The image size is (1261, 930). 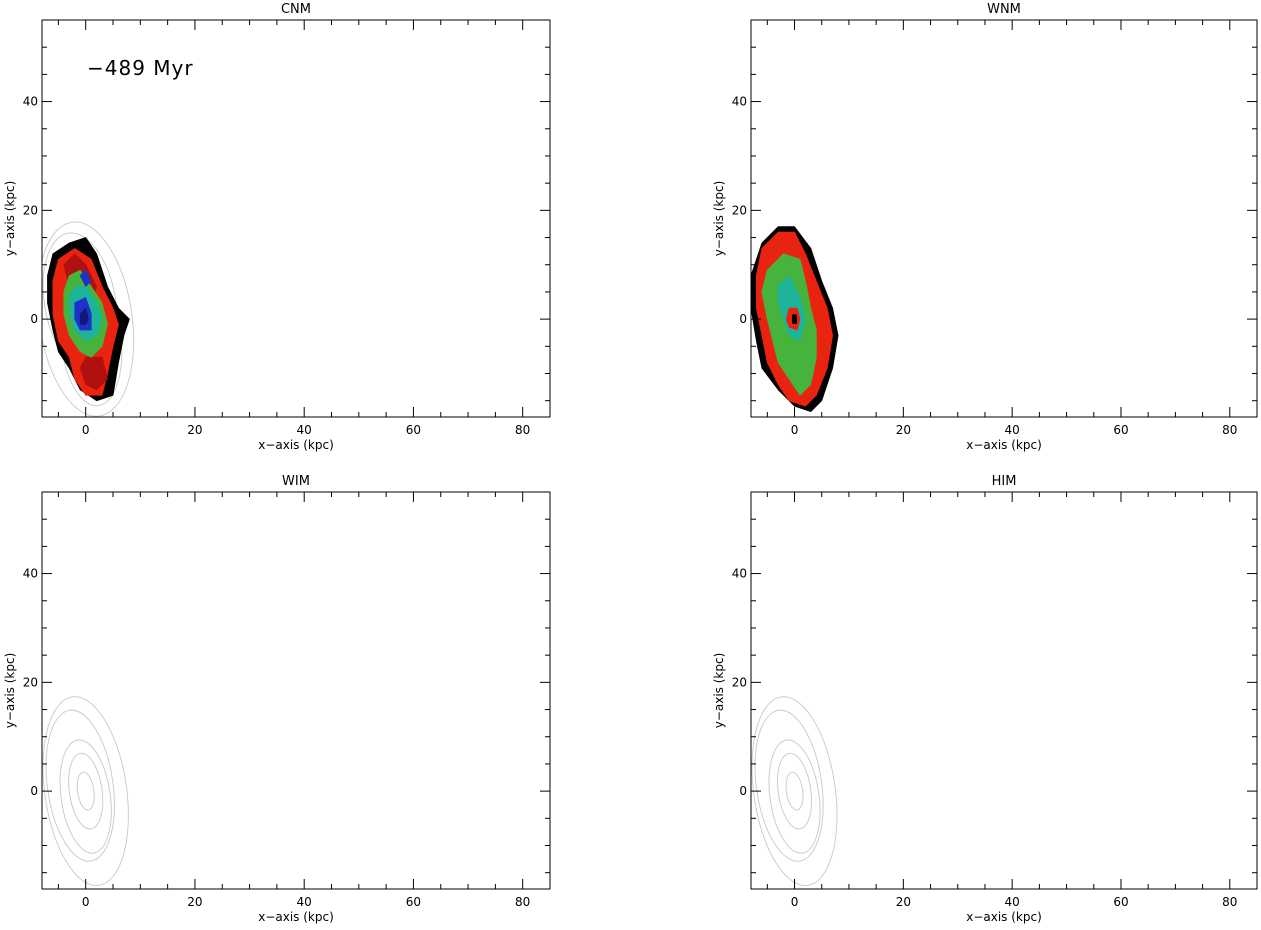 I want to click on panel-title: WNM, so click(x=1004, y=9).